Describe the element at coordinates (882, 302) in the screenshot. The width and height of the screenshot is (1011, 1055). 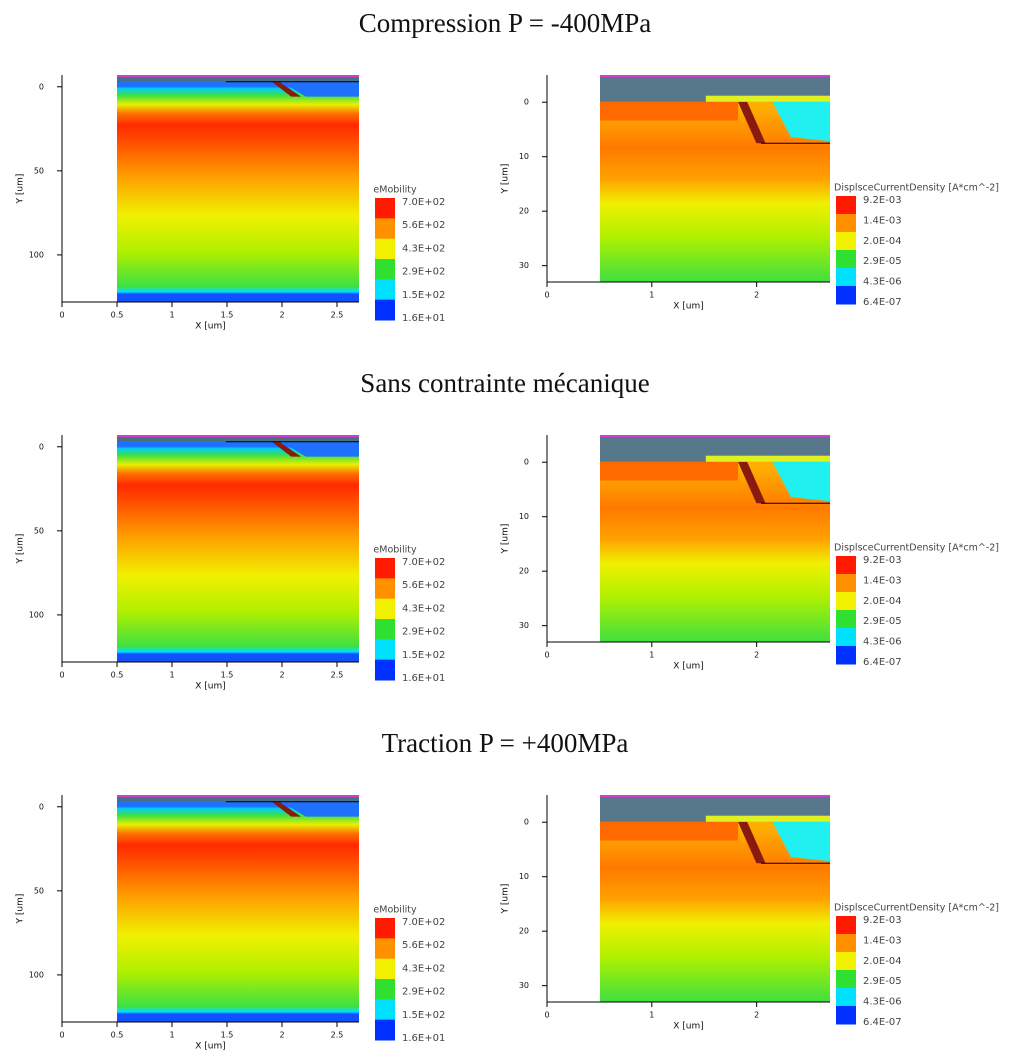
I see `colorbar-label: 6.4E-07` at that location.